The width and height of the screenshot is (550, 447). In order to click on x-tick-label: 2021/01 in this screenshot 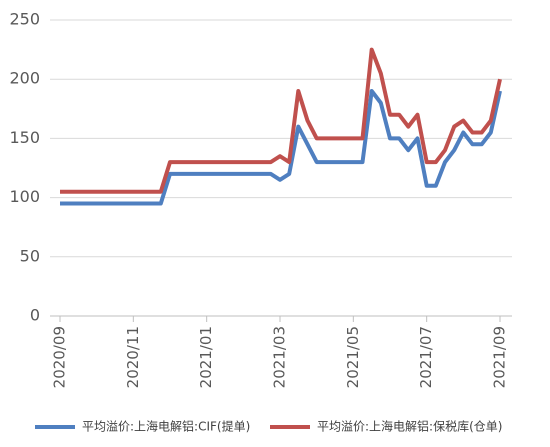, I will do `click(206, 357)`.